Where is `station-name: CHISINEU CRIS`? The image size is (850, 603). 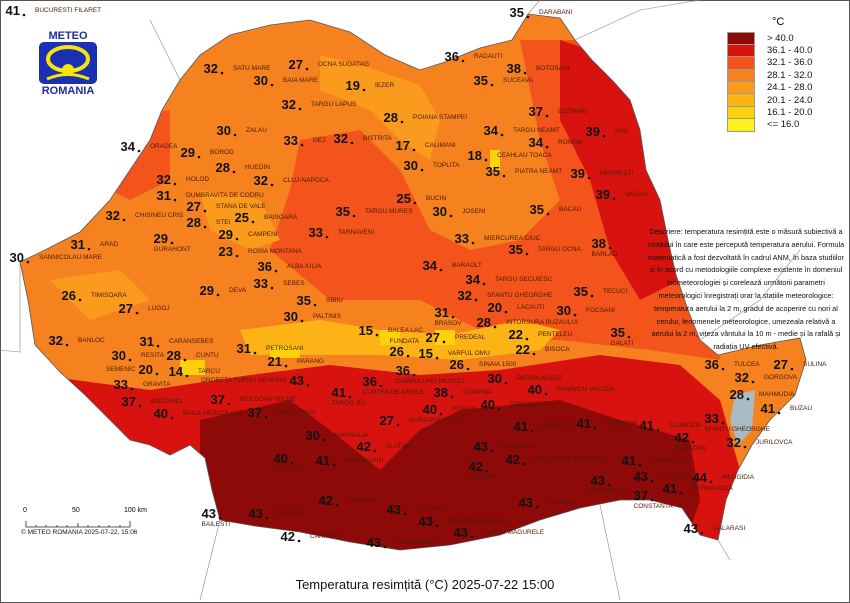 station-name: CHISINEU CRIS is located at coordinates (159, 215).